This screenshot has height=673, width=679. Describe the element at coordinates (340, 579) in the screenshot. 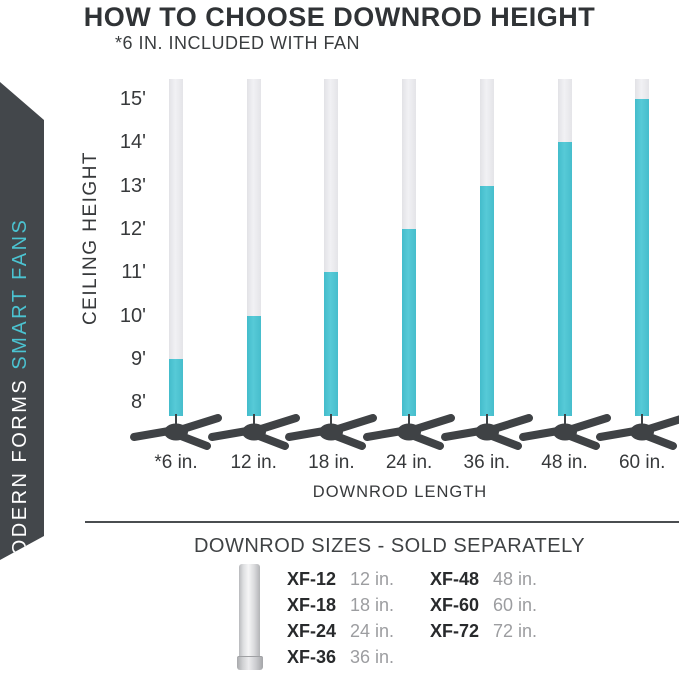

I see `sizes-table-row: XF-12 12 in.` at that location.